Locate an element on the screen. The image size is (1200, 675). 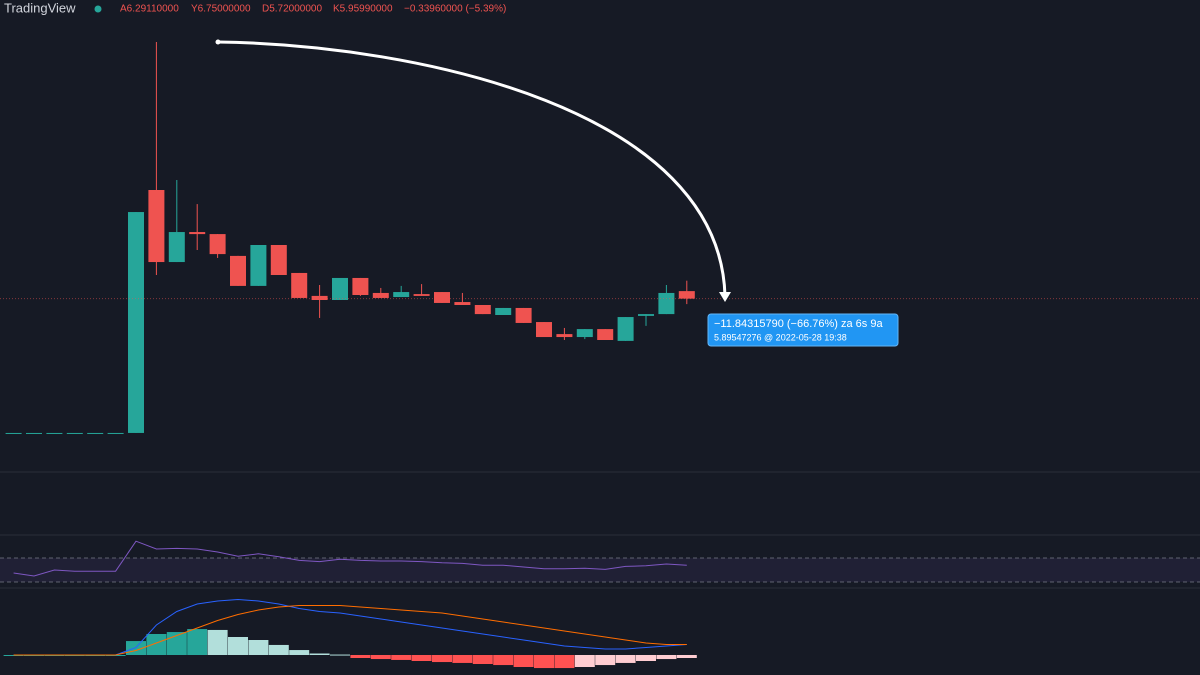
arrow-start is located at coordinates (218, 42).